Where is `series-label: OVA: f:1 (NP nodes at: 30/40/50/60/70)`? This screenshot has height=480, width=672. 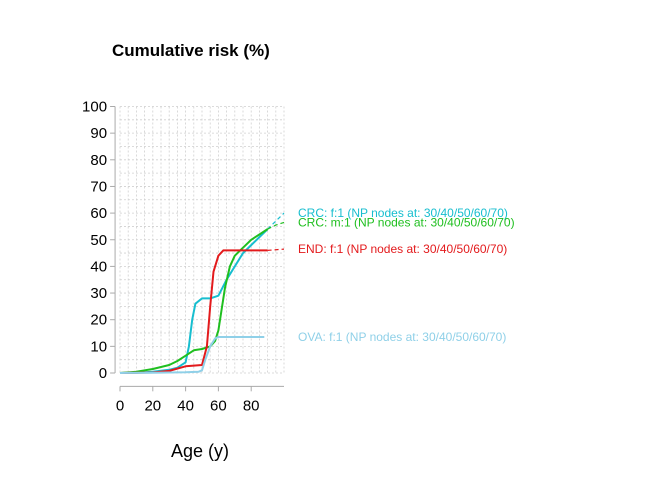 series-label: OVA: f:1 (NP nodes at: 30/40/50/60/70) is located at coordinates (402, 337).